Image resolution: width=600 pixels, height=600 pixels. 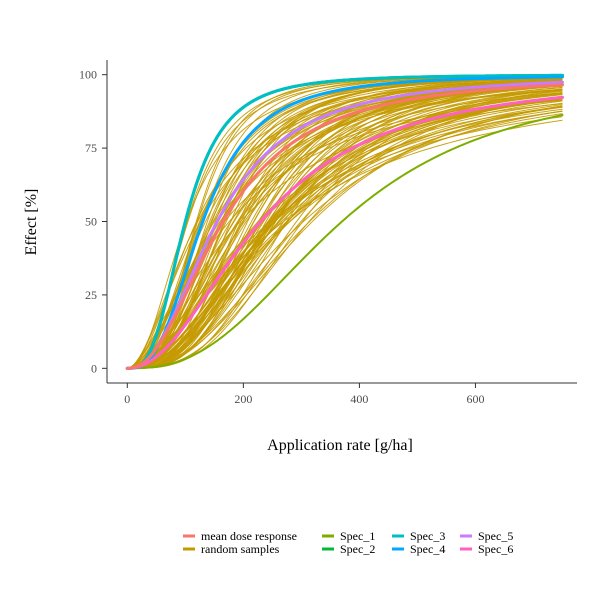 What do you see at coordinates (475, 399) in the screenshot?
I see `x-tick-label: 600` at bounding box center [475, 399].